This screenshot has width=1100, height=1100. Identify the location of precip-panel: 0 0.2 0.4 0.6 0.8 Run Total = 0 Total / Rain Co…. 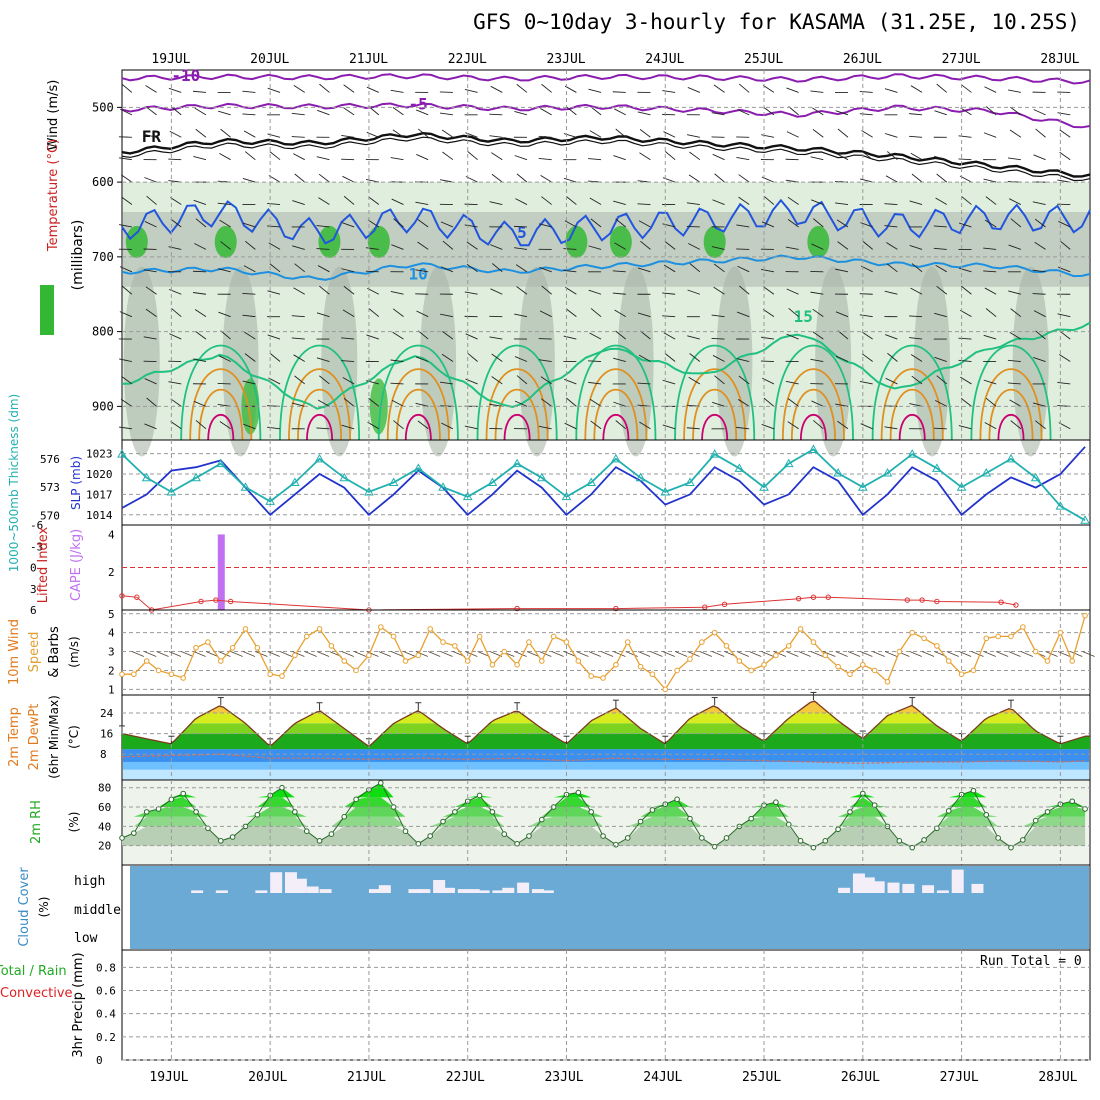
(545, 1008).